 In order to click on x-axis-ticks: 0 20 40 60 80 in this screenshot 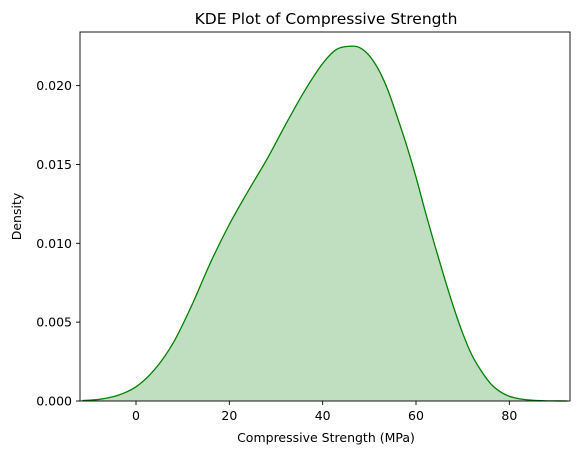, I will do `click(324, 412)`.